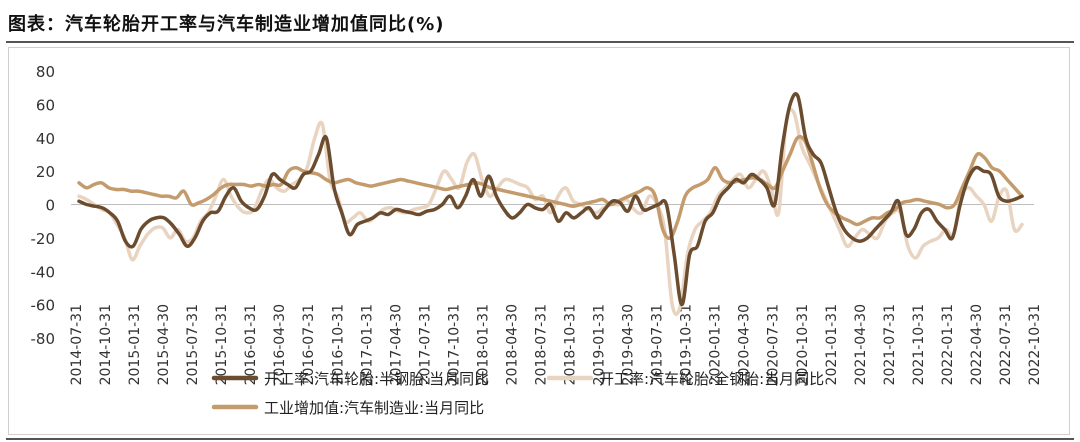 The height and width of the screenshot is (442, 1080). What do you see at coordinates (1035, 344) in the screenshot?
I see `x-tick-label: 2022-10-31` at bounding box center [1035, 344].